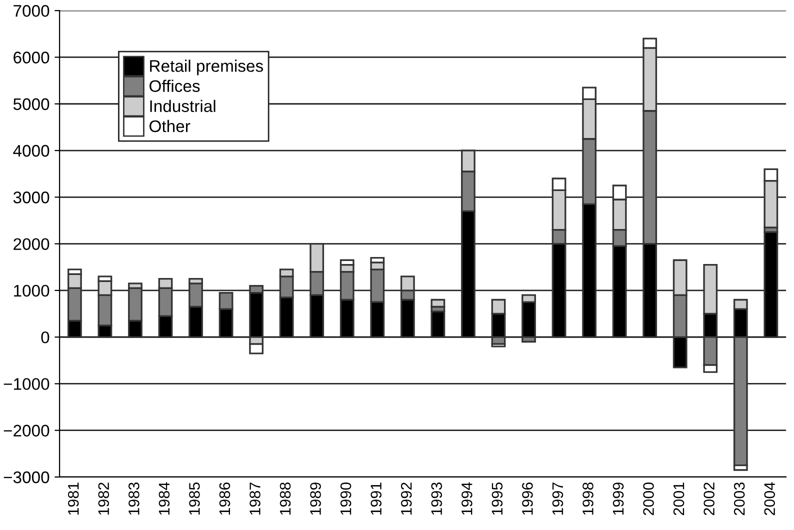  What do you see at coordinates (376, 498) in the screenshot?
I see `x-tick-label: 1991` at bounding box center [376, 498].